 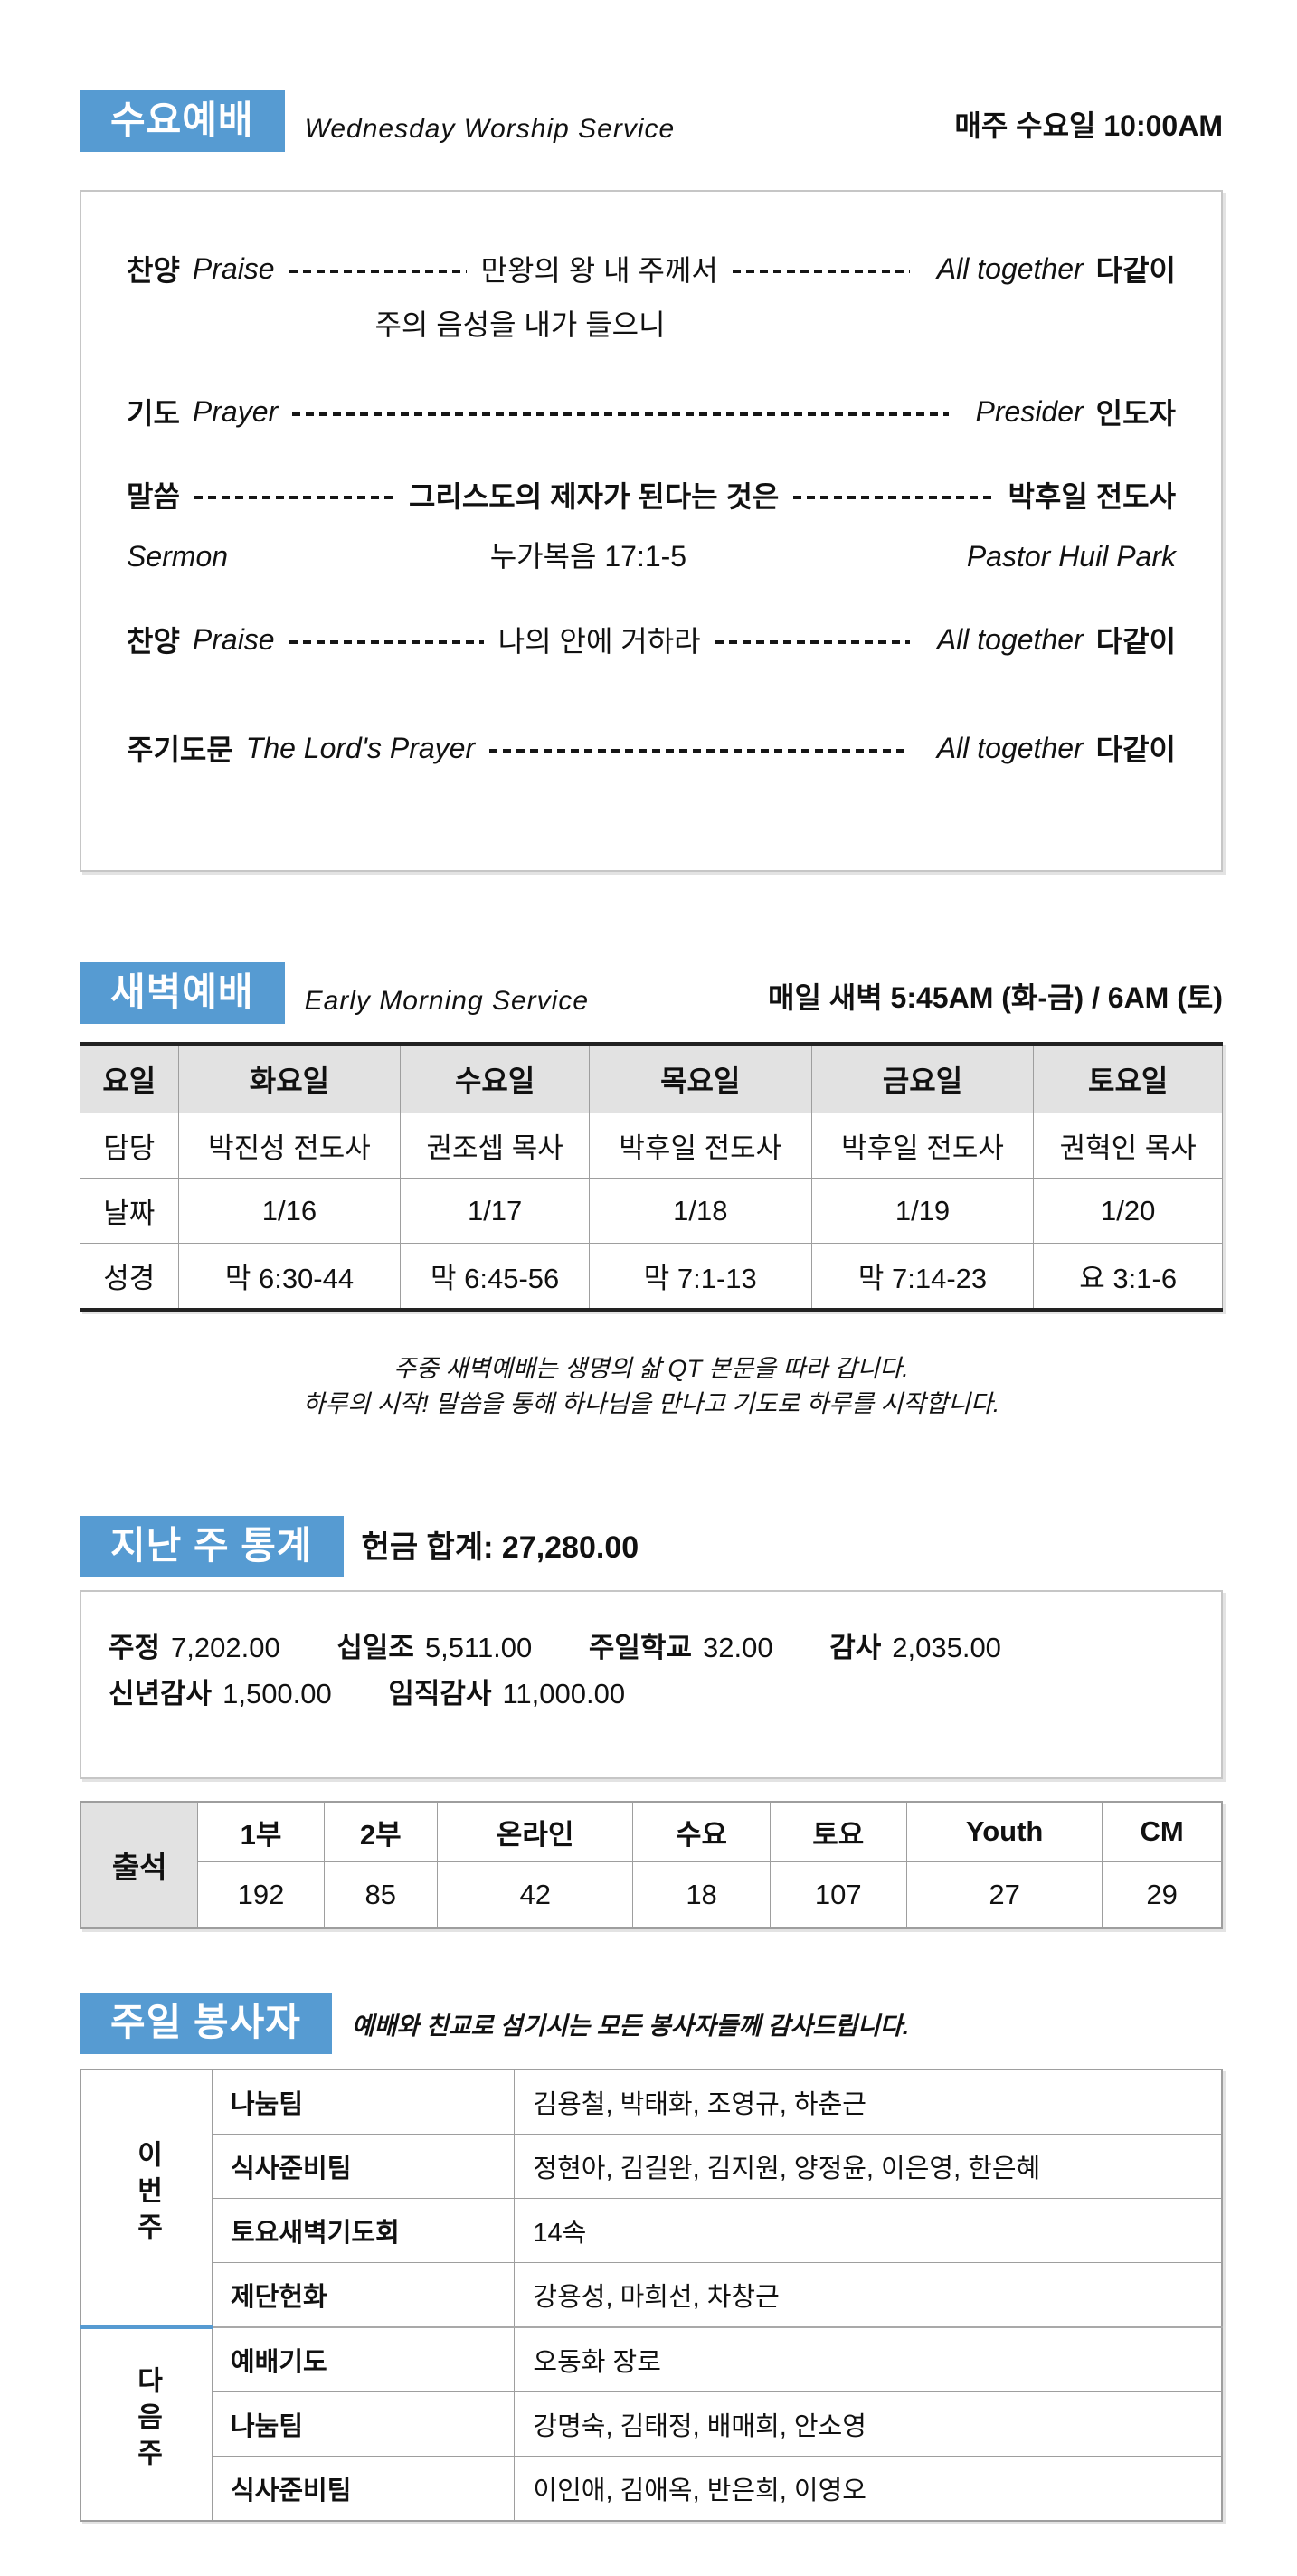 What do you see at coordinates (506, 1694) in the screenshot?
I see `offering-item: 임직감사 11,000.00` at bounding box center [506, 1694].